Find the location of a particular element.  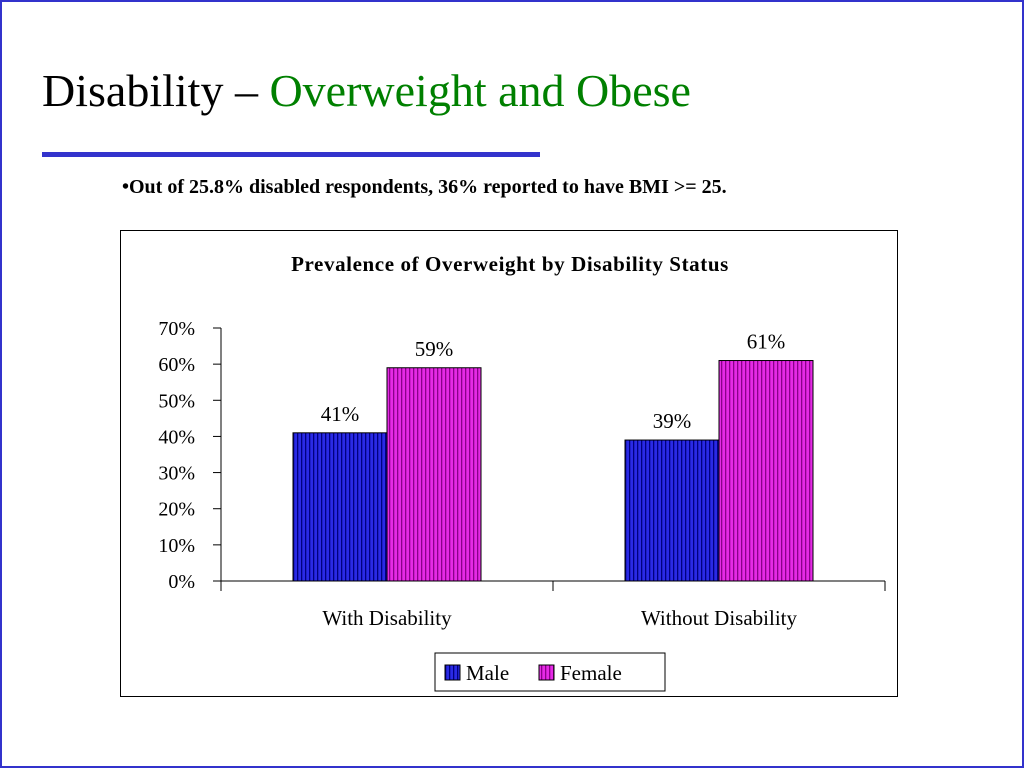

data-label: 59% is located at coordinates (434, 349).